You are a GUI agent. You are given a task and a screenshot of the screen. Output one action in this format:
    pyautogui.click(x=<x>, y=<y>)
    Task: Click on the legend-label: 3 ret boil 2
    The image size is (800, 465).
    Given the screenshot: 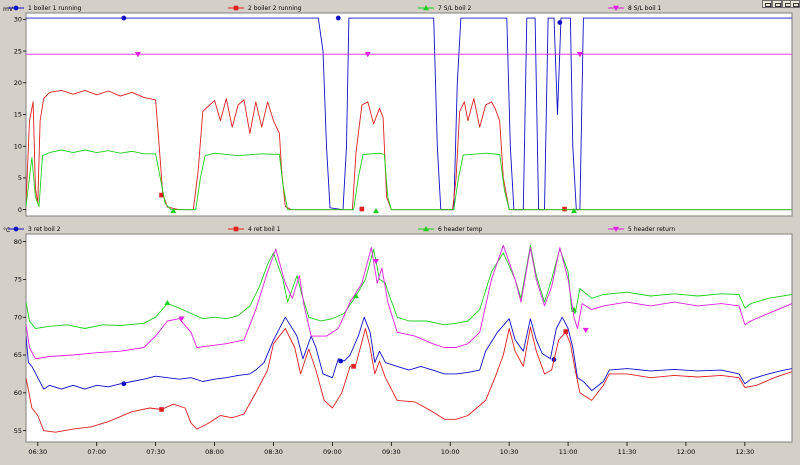 What is the action you would take?
    pyautogui.click(x=44, y=229)
    